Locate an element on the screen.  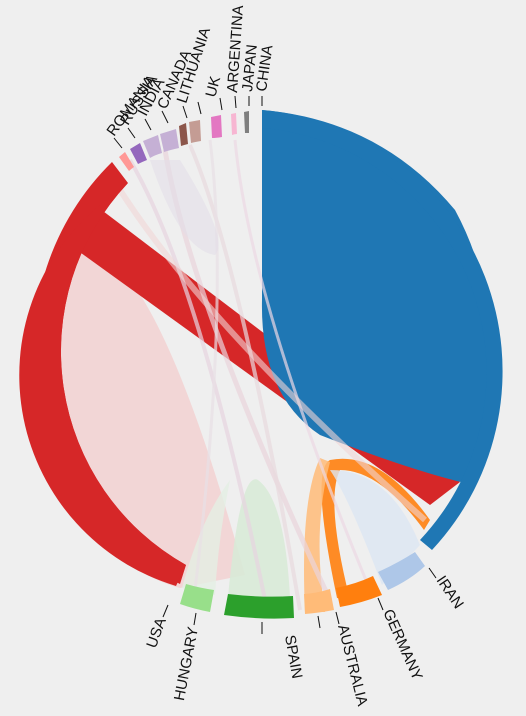
arc-argentina is located at coordinates (216, 126).